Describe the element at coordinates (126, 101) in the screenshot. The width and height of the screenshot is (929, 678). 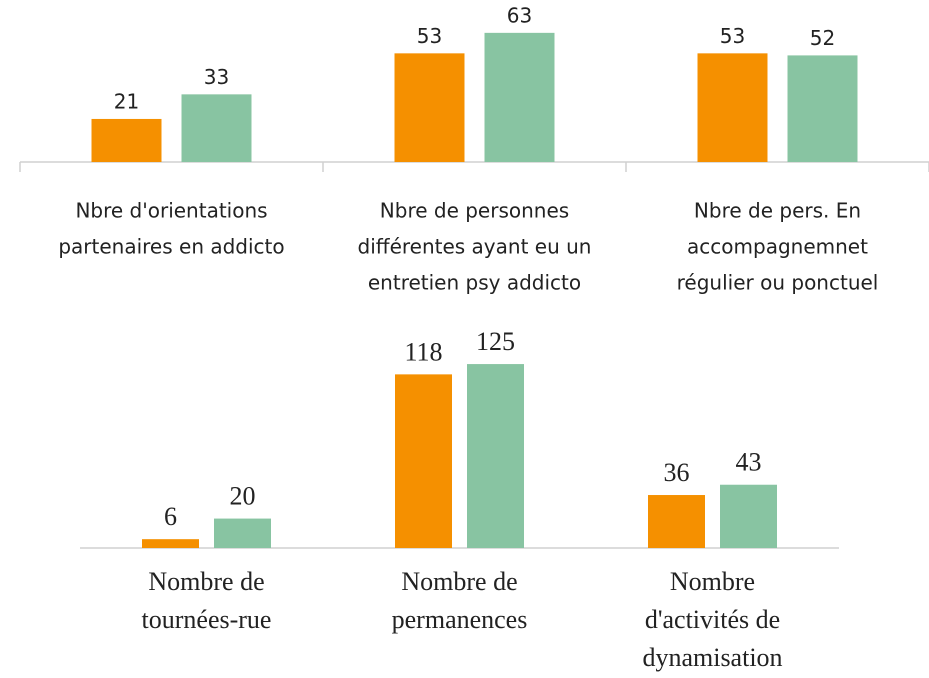
I see `value-label: 21` at that location.